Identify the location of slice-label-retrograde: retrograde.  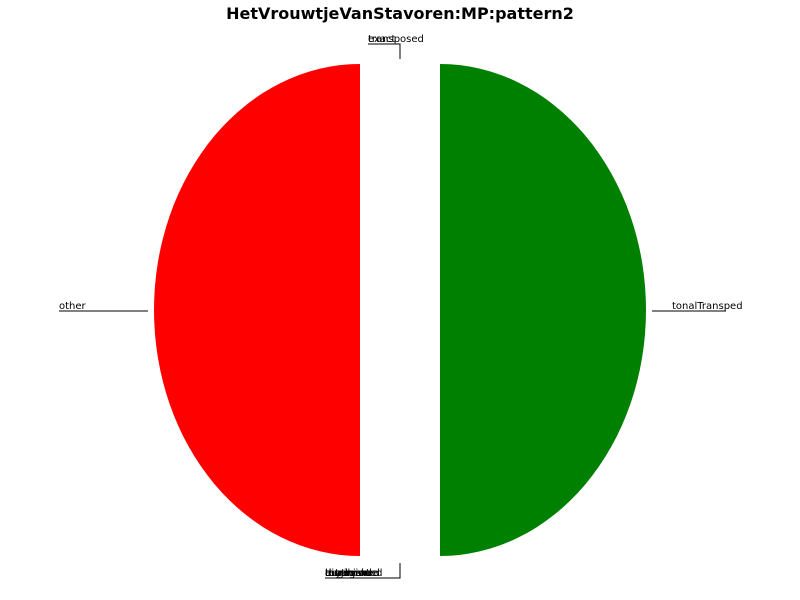
(351, 573).